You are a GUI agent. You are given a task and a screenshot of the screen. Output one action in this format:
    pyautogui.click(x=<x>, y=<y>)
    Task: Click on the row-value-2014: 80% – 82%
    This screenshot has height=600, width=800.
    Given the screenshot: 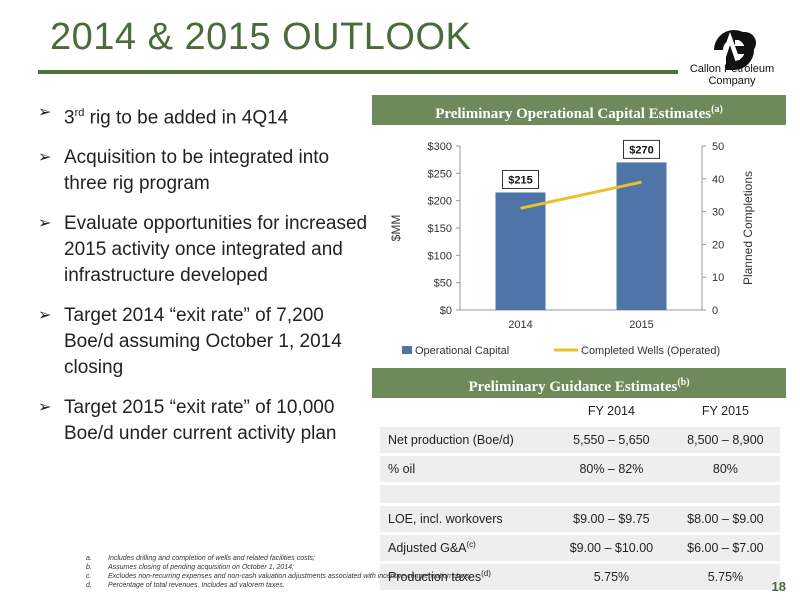 What is the action you would take?
    pyautogui.click(x=611, y=468)
    